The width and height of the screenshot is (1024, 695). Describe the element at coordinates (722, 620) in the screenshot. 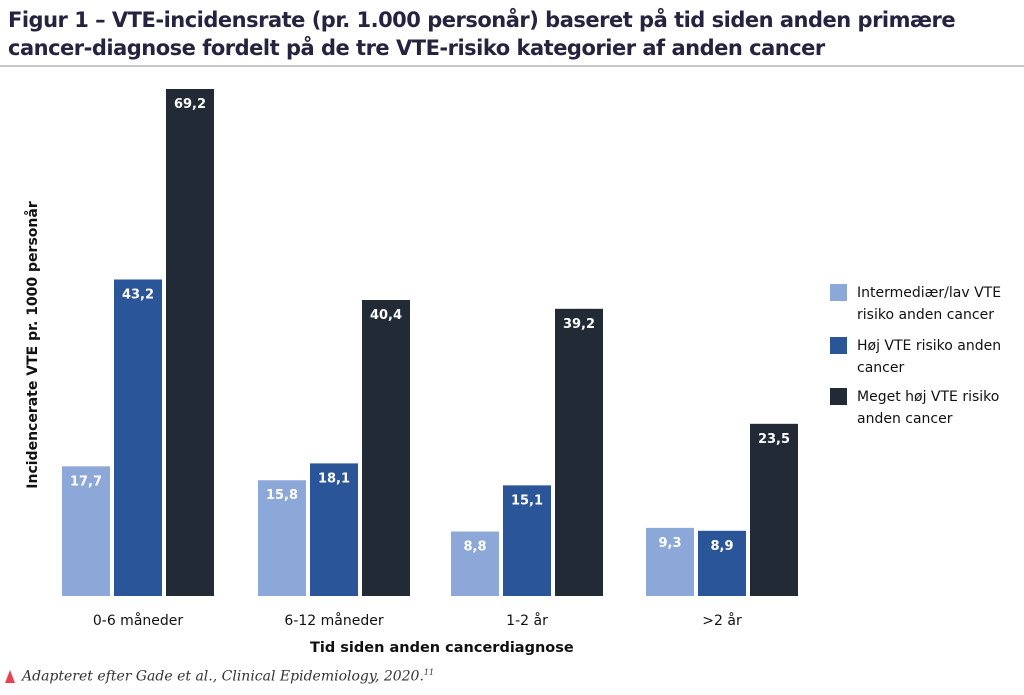

I see `x-tick-label: >2 år` at that location.